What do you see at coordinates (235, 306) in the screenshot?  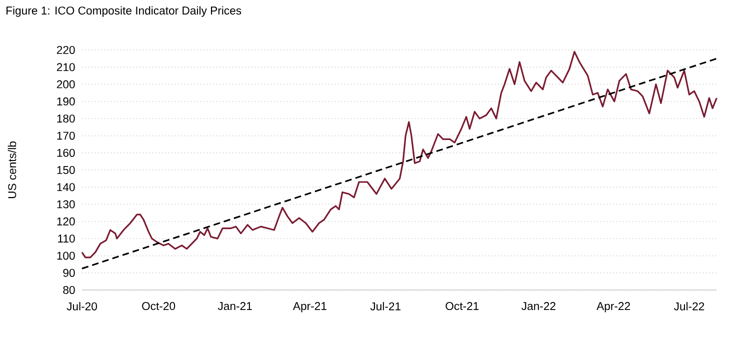 I see `x-tick-label: Jan-21` at bounding box center [235, 306].